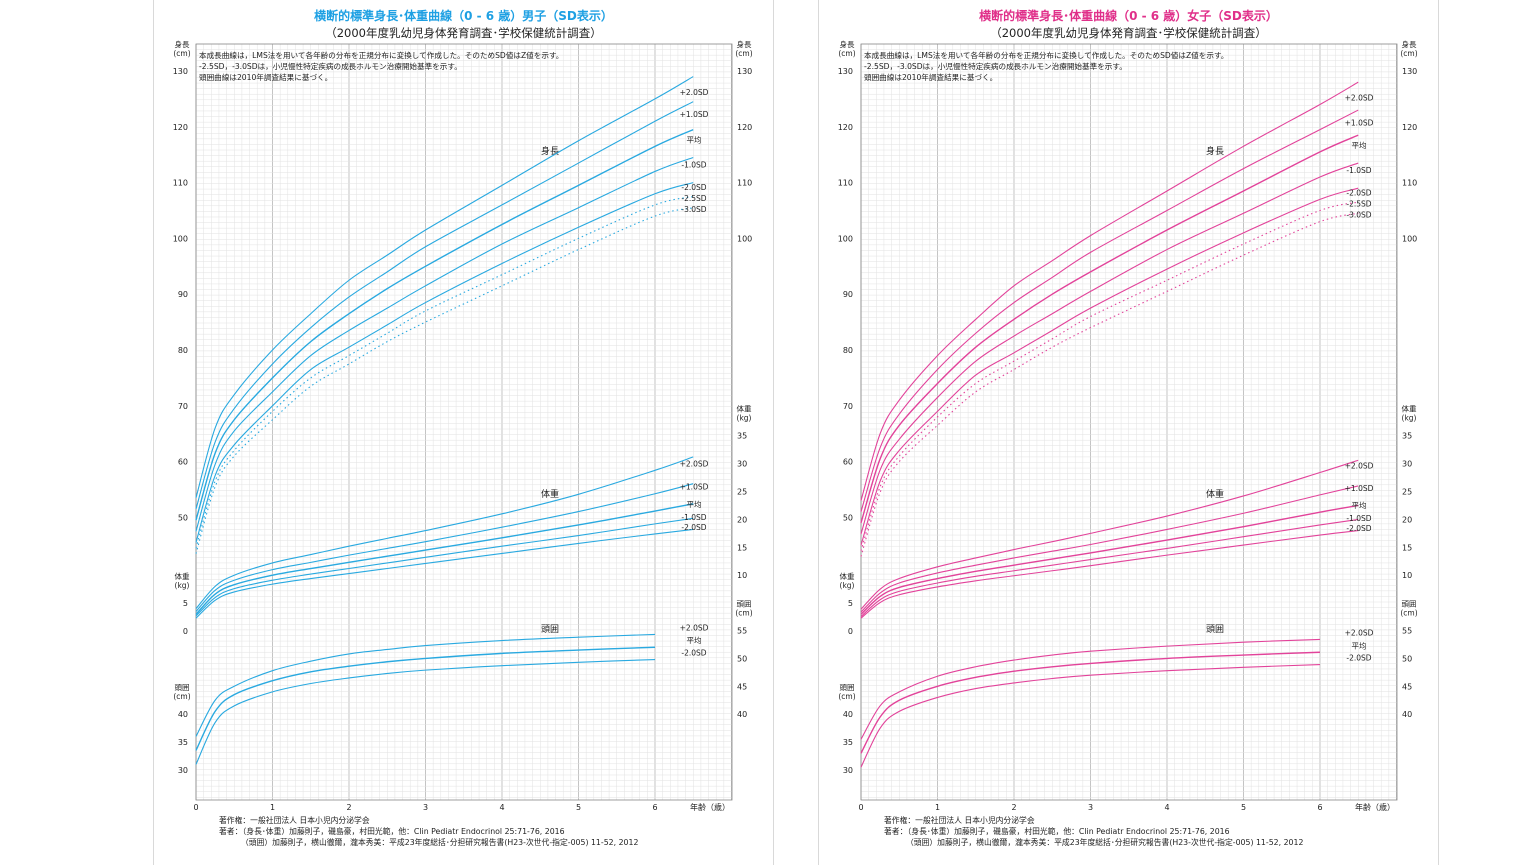 Image resolution: width=1536 pixels, height=865 pixels. Describe the element at coordinates (501, 807) in the screenshot. I see `x-tick-label: 4` at that location.